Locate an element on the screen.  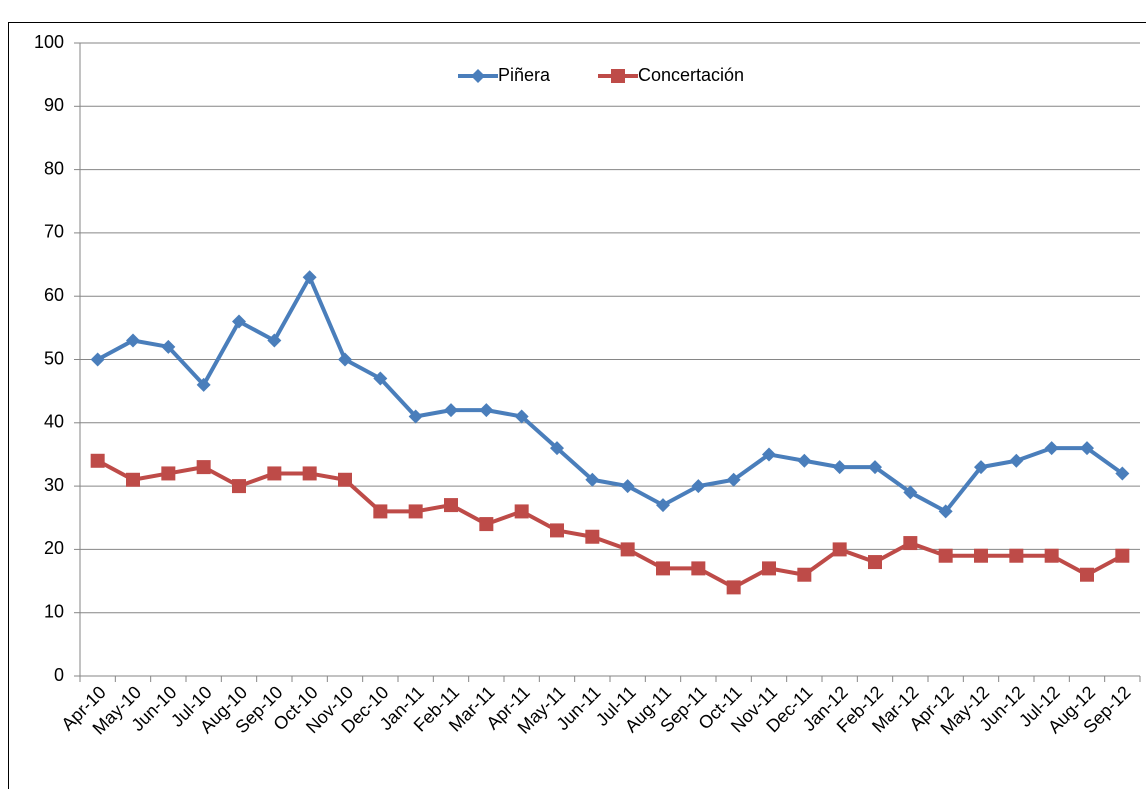
y-tick-label: 50 is located at coordinates (54, 358).